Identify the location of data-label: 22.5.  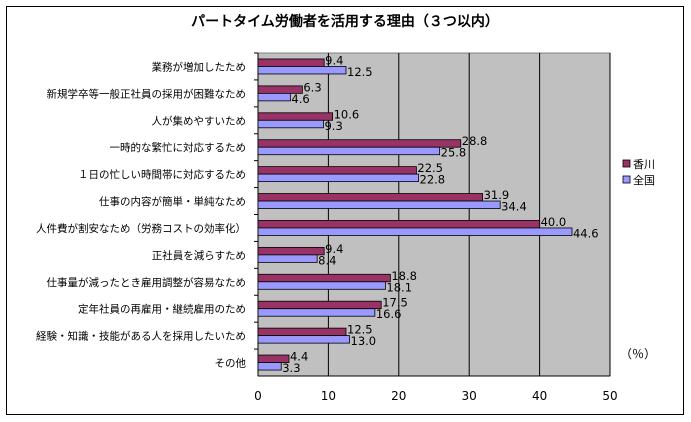
(430, 168).